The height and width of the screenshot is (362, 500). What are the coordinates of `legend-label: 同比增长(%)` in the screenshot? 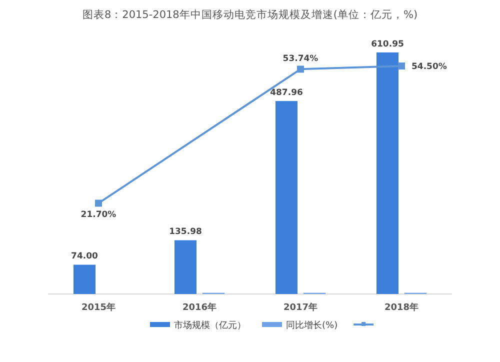 It's located at (312, 325).